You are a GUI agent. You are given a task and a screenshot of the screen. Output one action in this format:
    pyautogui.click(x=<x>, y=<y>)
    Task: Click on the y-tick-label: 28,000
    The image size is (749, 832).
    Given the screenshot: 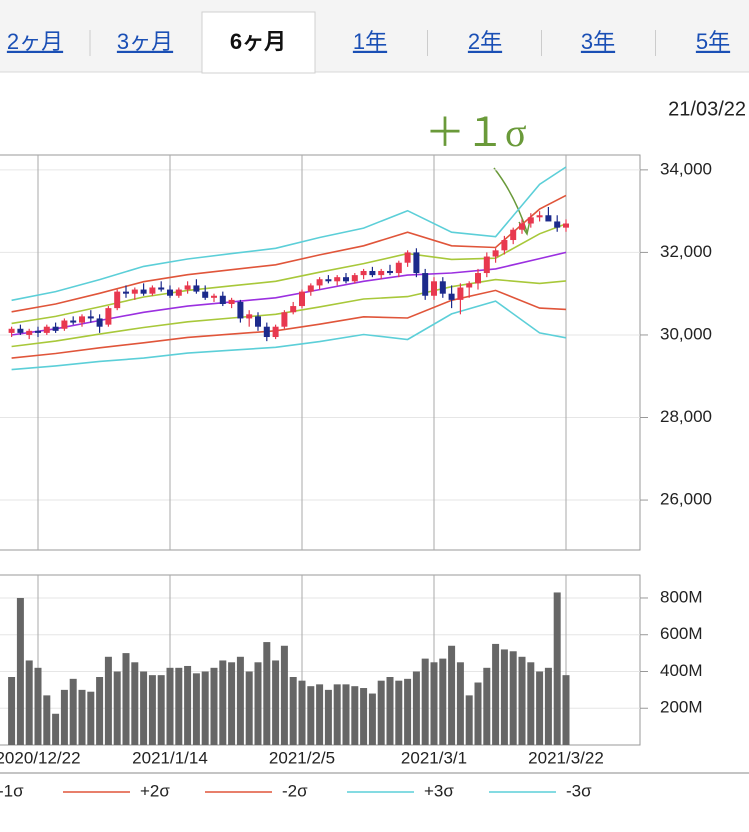 What is the action you would take?
    pyautogui.click(x=686, y=416)
    